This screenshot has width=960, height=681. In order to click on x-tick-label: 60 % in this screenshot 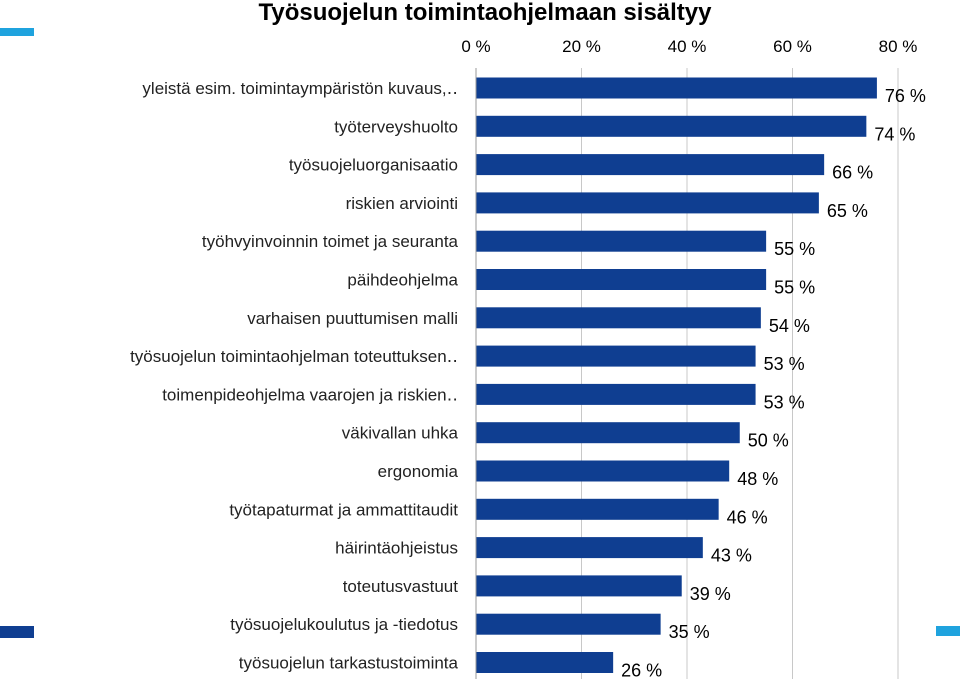, I will do `click(792, 46)`.